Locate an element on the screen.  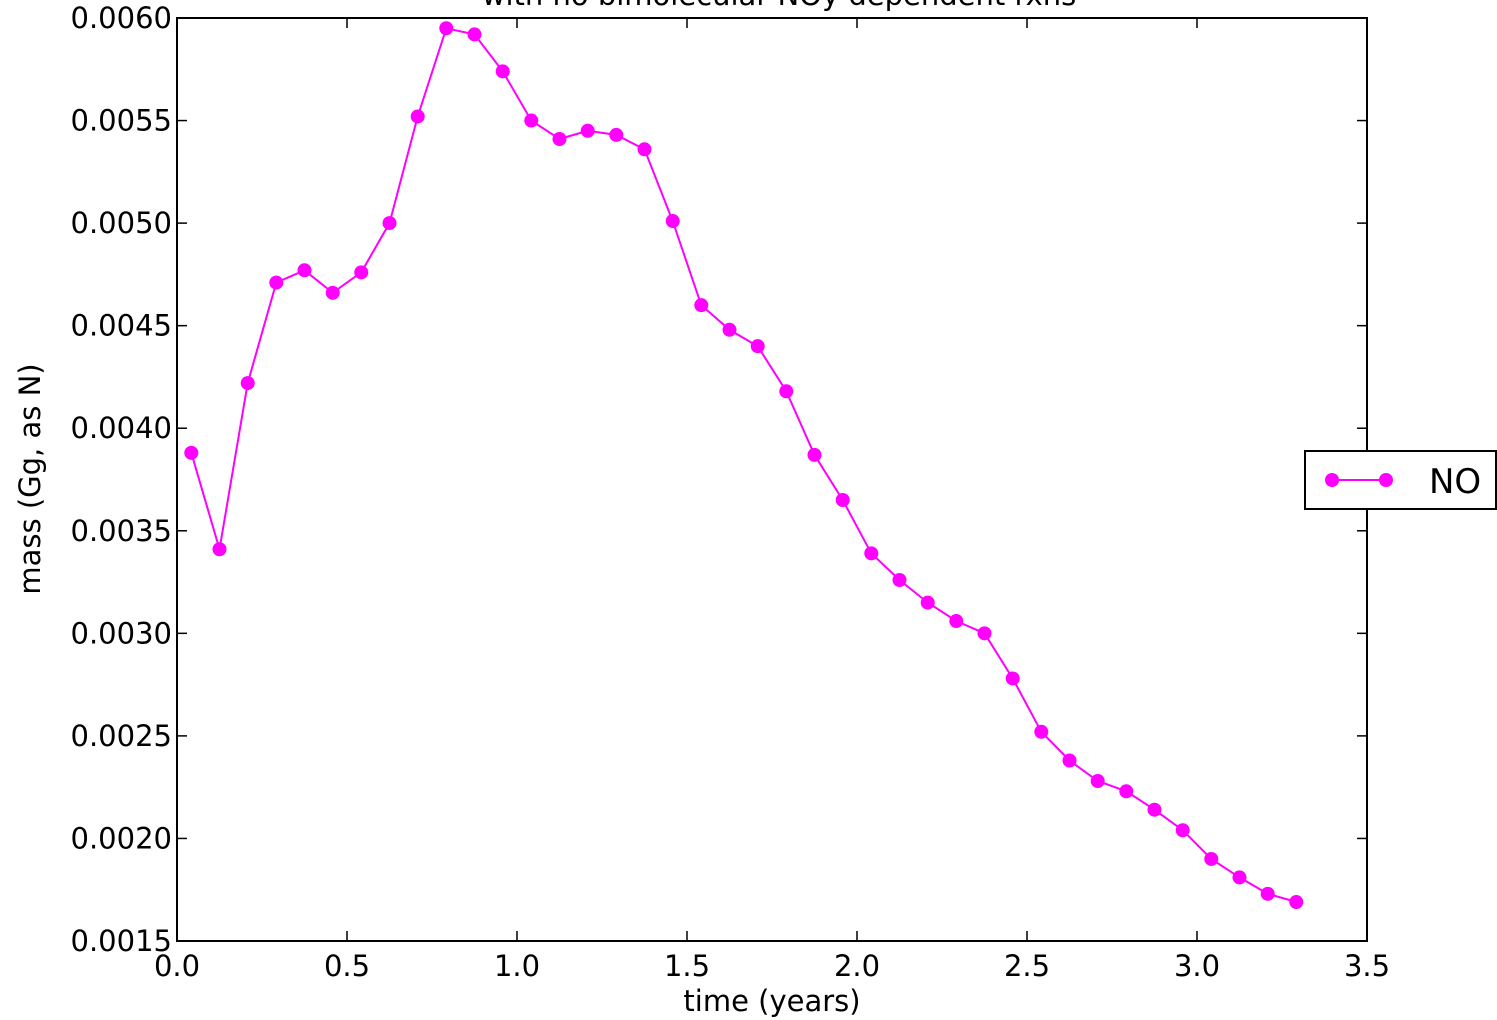
x-tick-label: 1.5 is located at coordinates (687, 966).